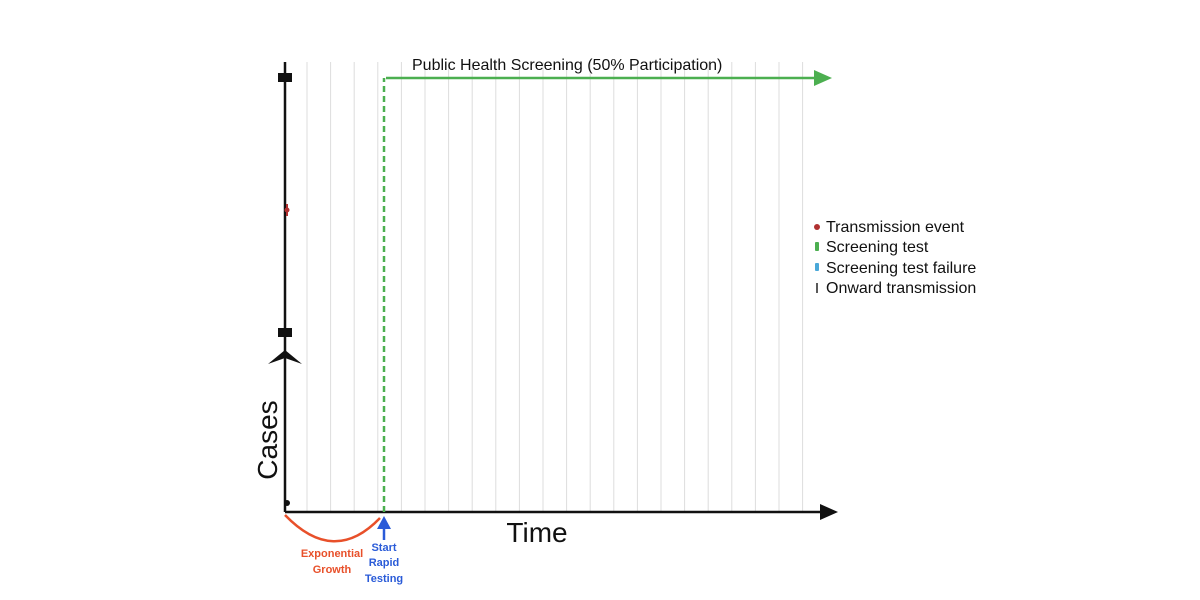 The width and height of the screenshot is (1200, 600). What do you see at coordinates (901, 268) in the screenshot?
I see `legend-screening-failure-label: Screening test failure` at bounding box center [901, 268].